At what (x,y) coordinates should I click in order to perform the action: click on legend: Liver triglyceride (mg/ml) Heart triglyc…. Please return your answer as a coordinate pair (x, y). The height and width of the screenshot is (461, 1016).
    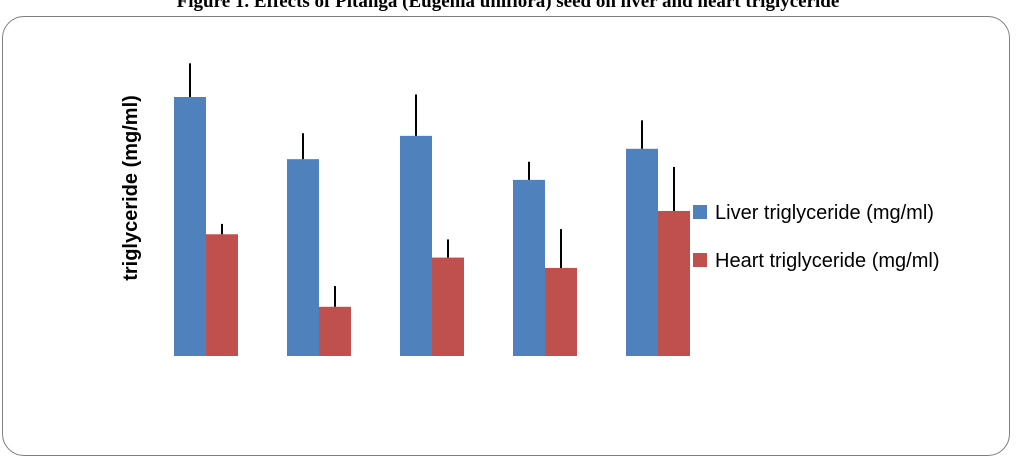
    Looking at the image, I should click on (816, 237).